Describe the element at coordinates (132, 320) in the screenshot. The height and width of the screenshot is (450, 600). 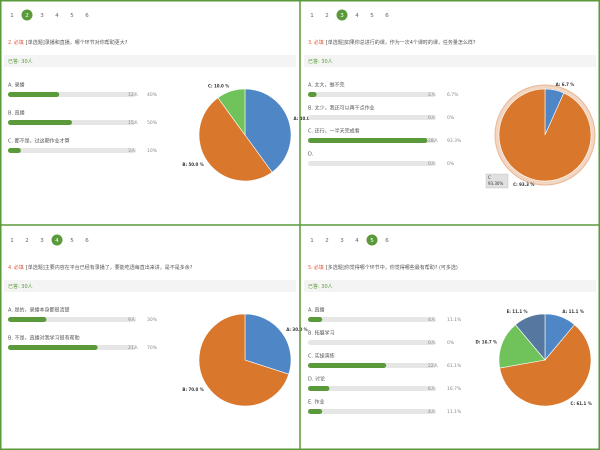
I see `option-count: 9人` at that location.